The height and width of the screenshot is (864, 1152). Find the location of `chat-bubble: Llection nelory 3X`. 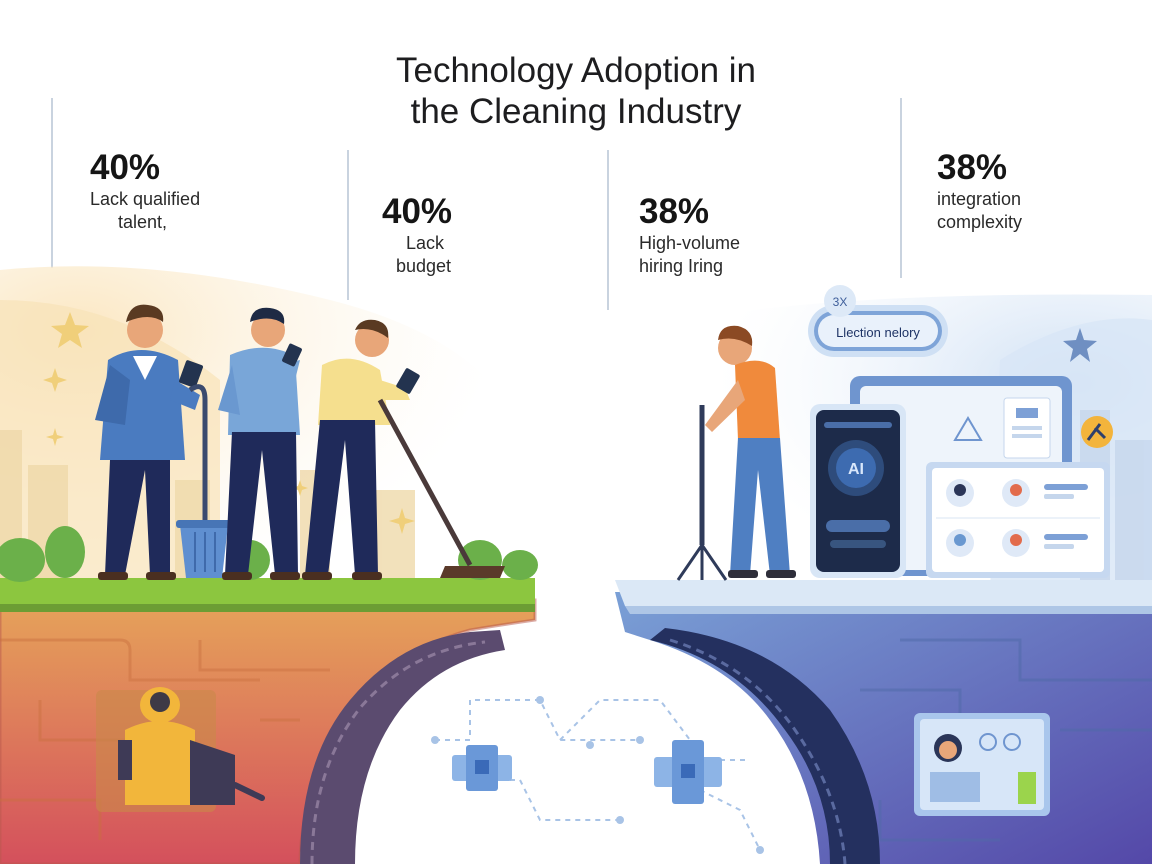

chat-bubble: Llection nelory 3X is located at coordinates (878, 321).